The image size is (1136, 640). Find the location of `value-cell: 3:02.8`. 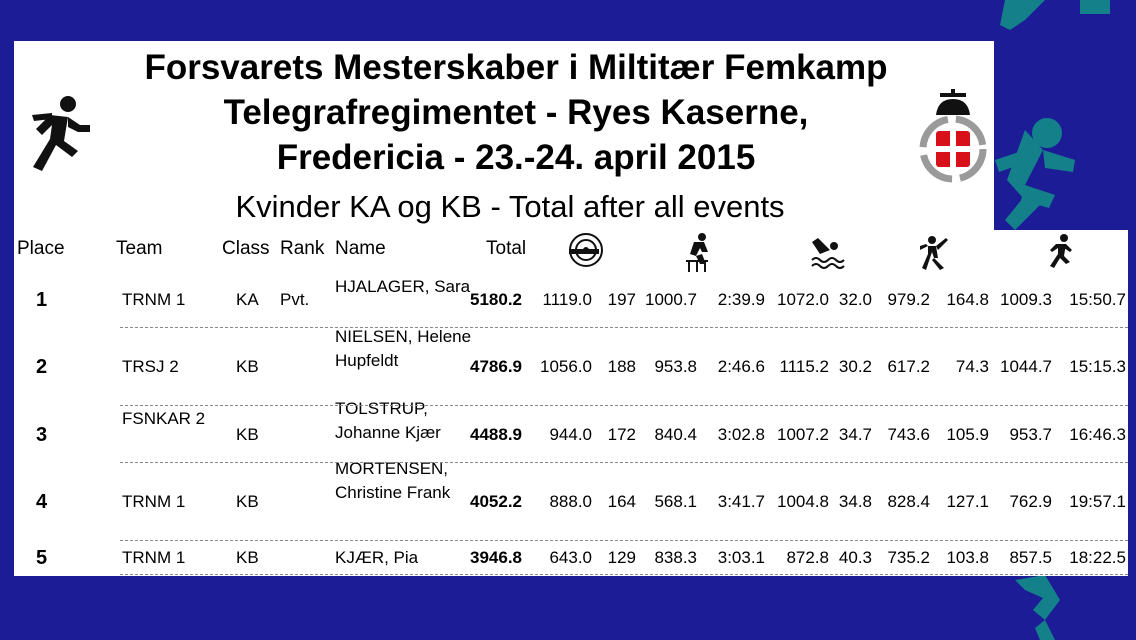

value-cell: 3:02.8 is located at coordinates (741, 434).